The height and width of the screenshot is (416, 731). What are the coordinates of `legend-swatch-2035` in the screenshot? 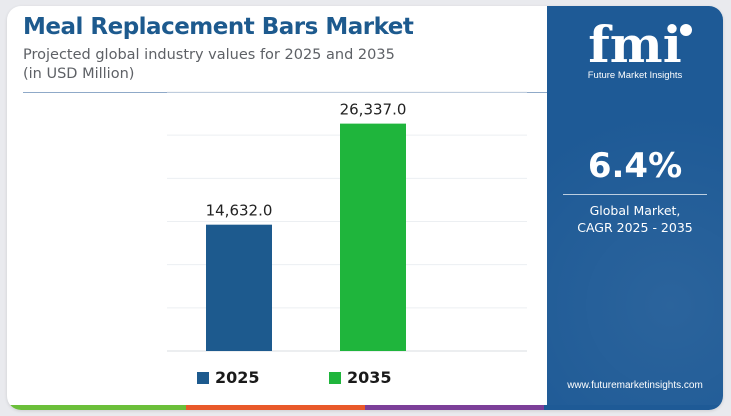 It's located at (335, 377).